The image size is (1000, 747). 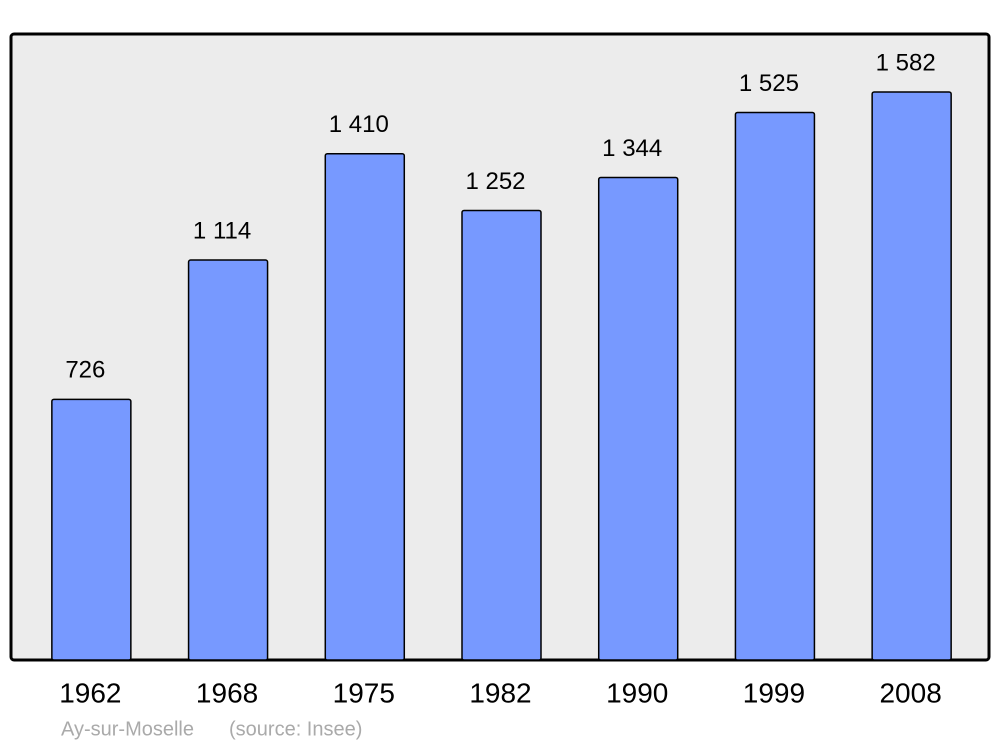 What do you see at coordinates (85, 370) in the screenshot?
I see `value-label: 726` at bounding box center [85, 370].